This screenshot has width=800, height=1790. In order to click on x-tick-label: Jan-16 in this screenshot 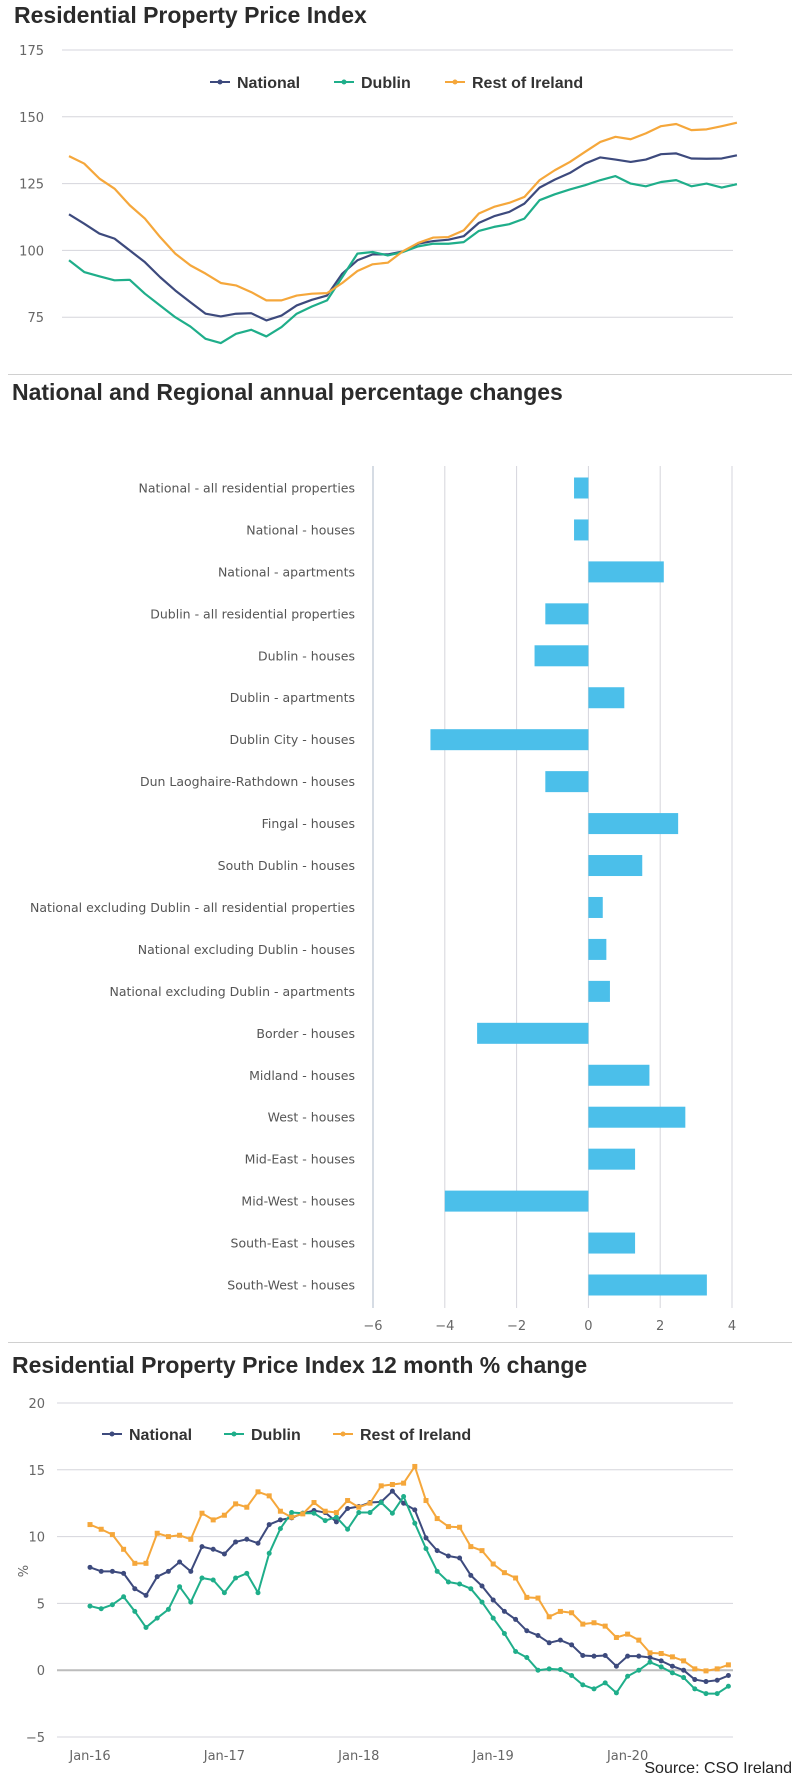, I will do `click(89, 1756)`.